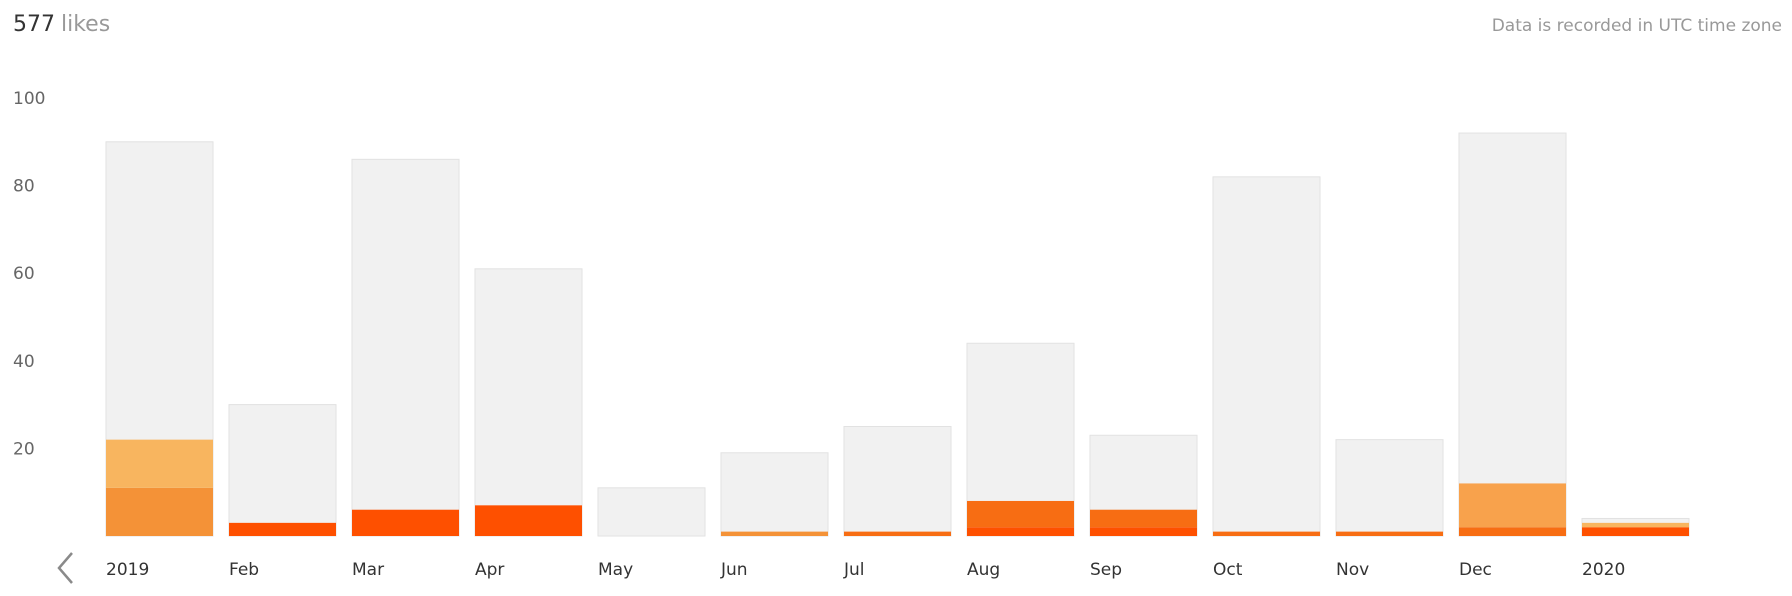  I want to click on x-tick-label: Dec, so click(1475, 570).